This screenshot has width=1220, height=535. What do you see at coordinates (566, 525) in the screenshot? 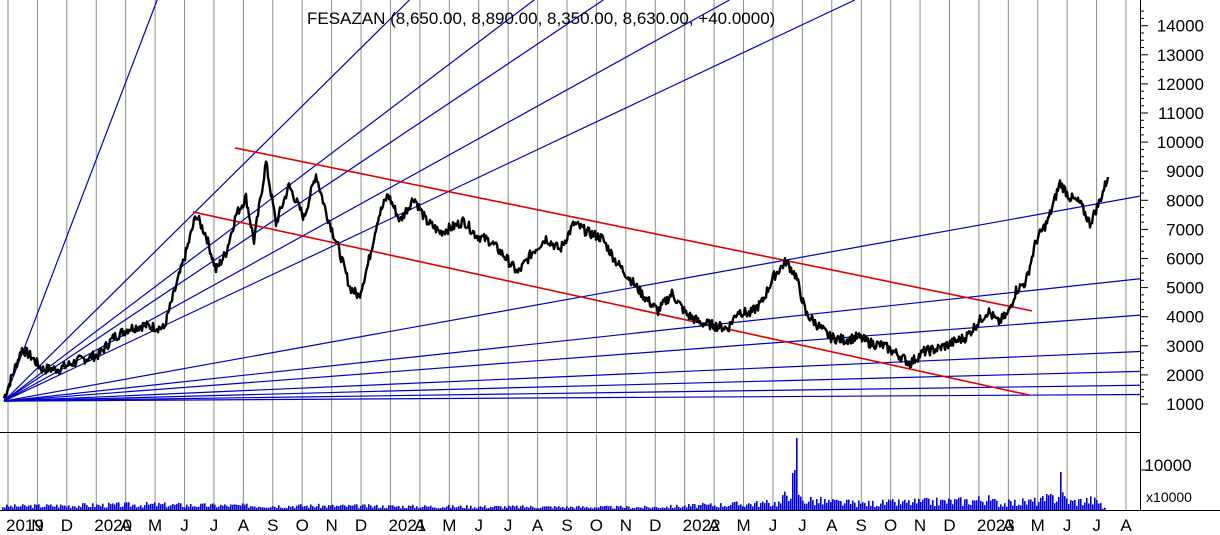
I see `x-tick-label: S` at bounding box center [566, 525].